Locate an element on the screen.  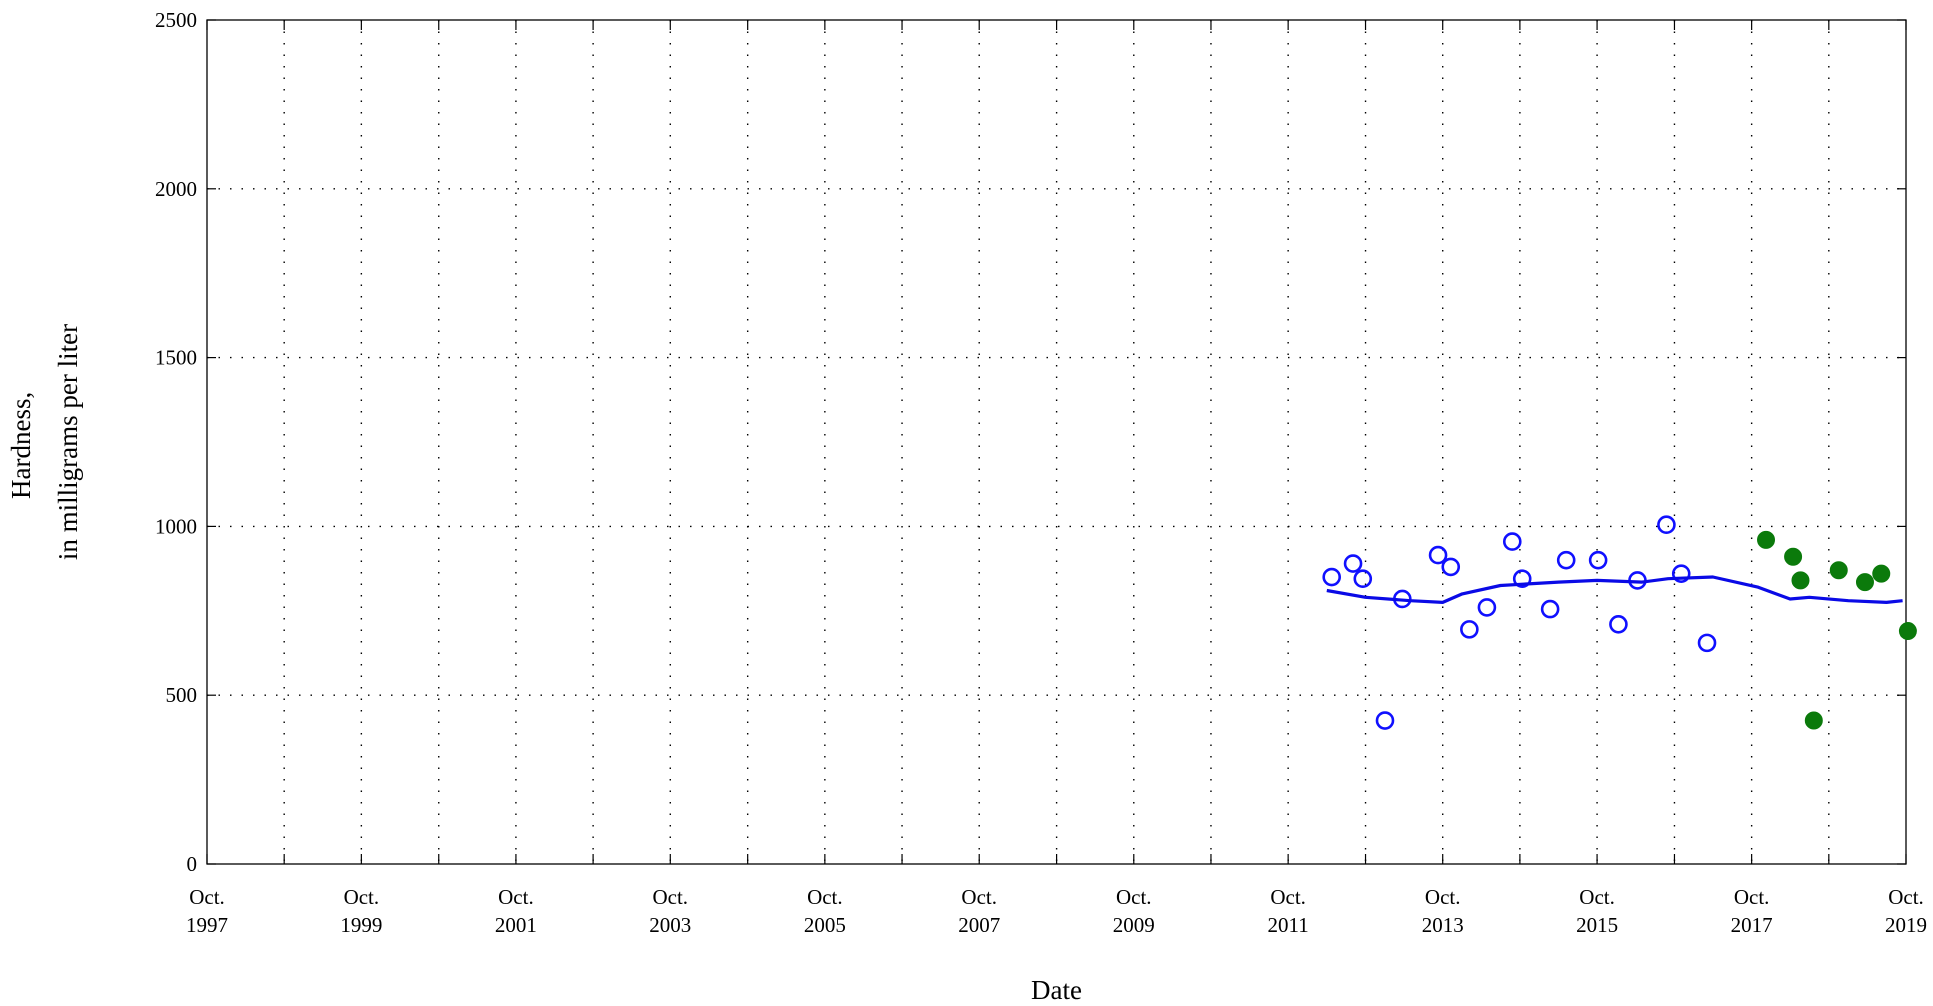
trend-line is located at coordinates (1614, 589).